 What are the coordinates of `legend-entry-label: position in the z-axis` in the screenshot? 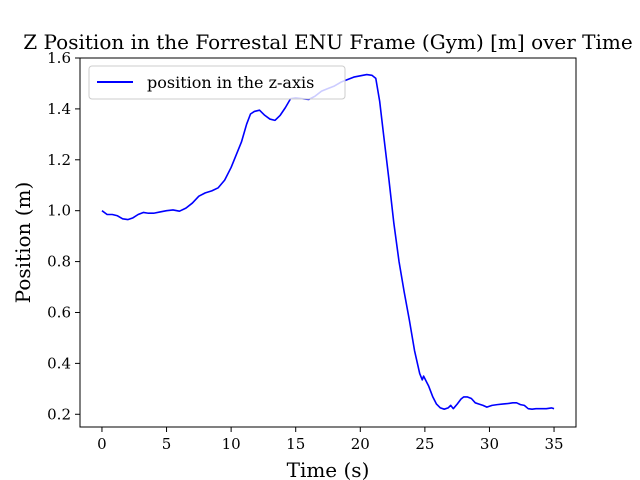 It's located at (230, 82).